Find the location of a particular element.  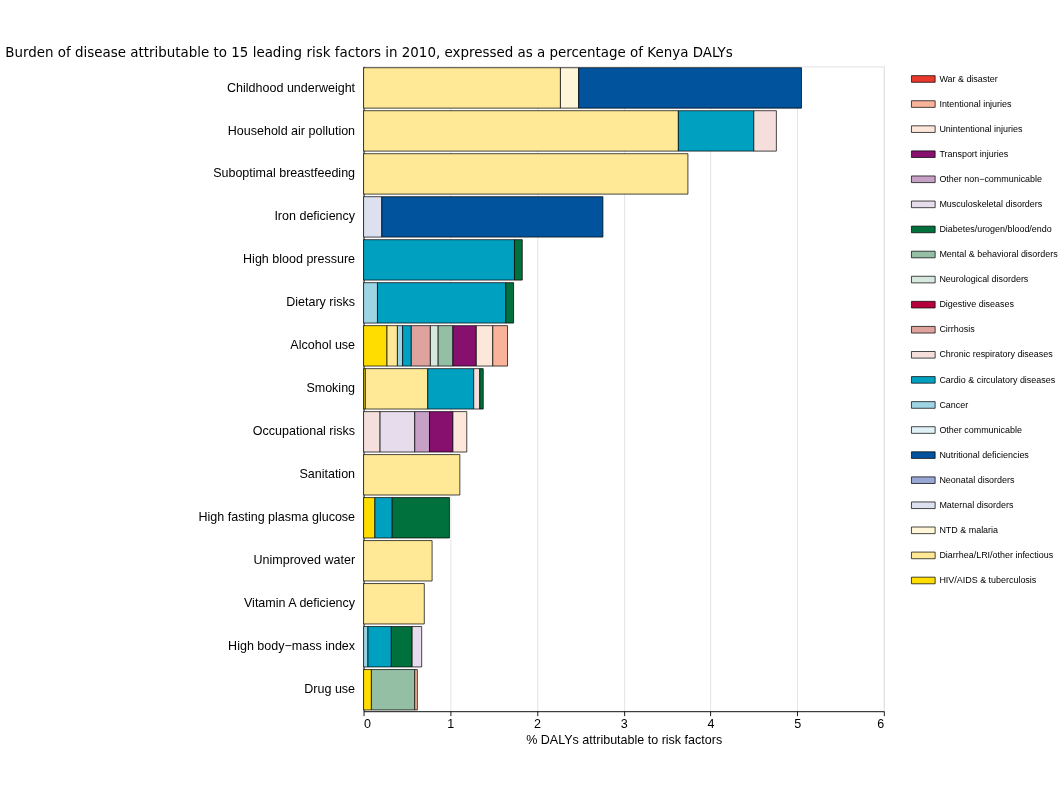

x-tick-label: 4 is located at coordinates (711, 723).